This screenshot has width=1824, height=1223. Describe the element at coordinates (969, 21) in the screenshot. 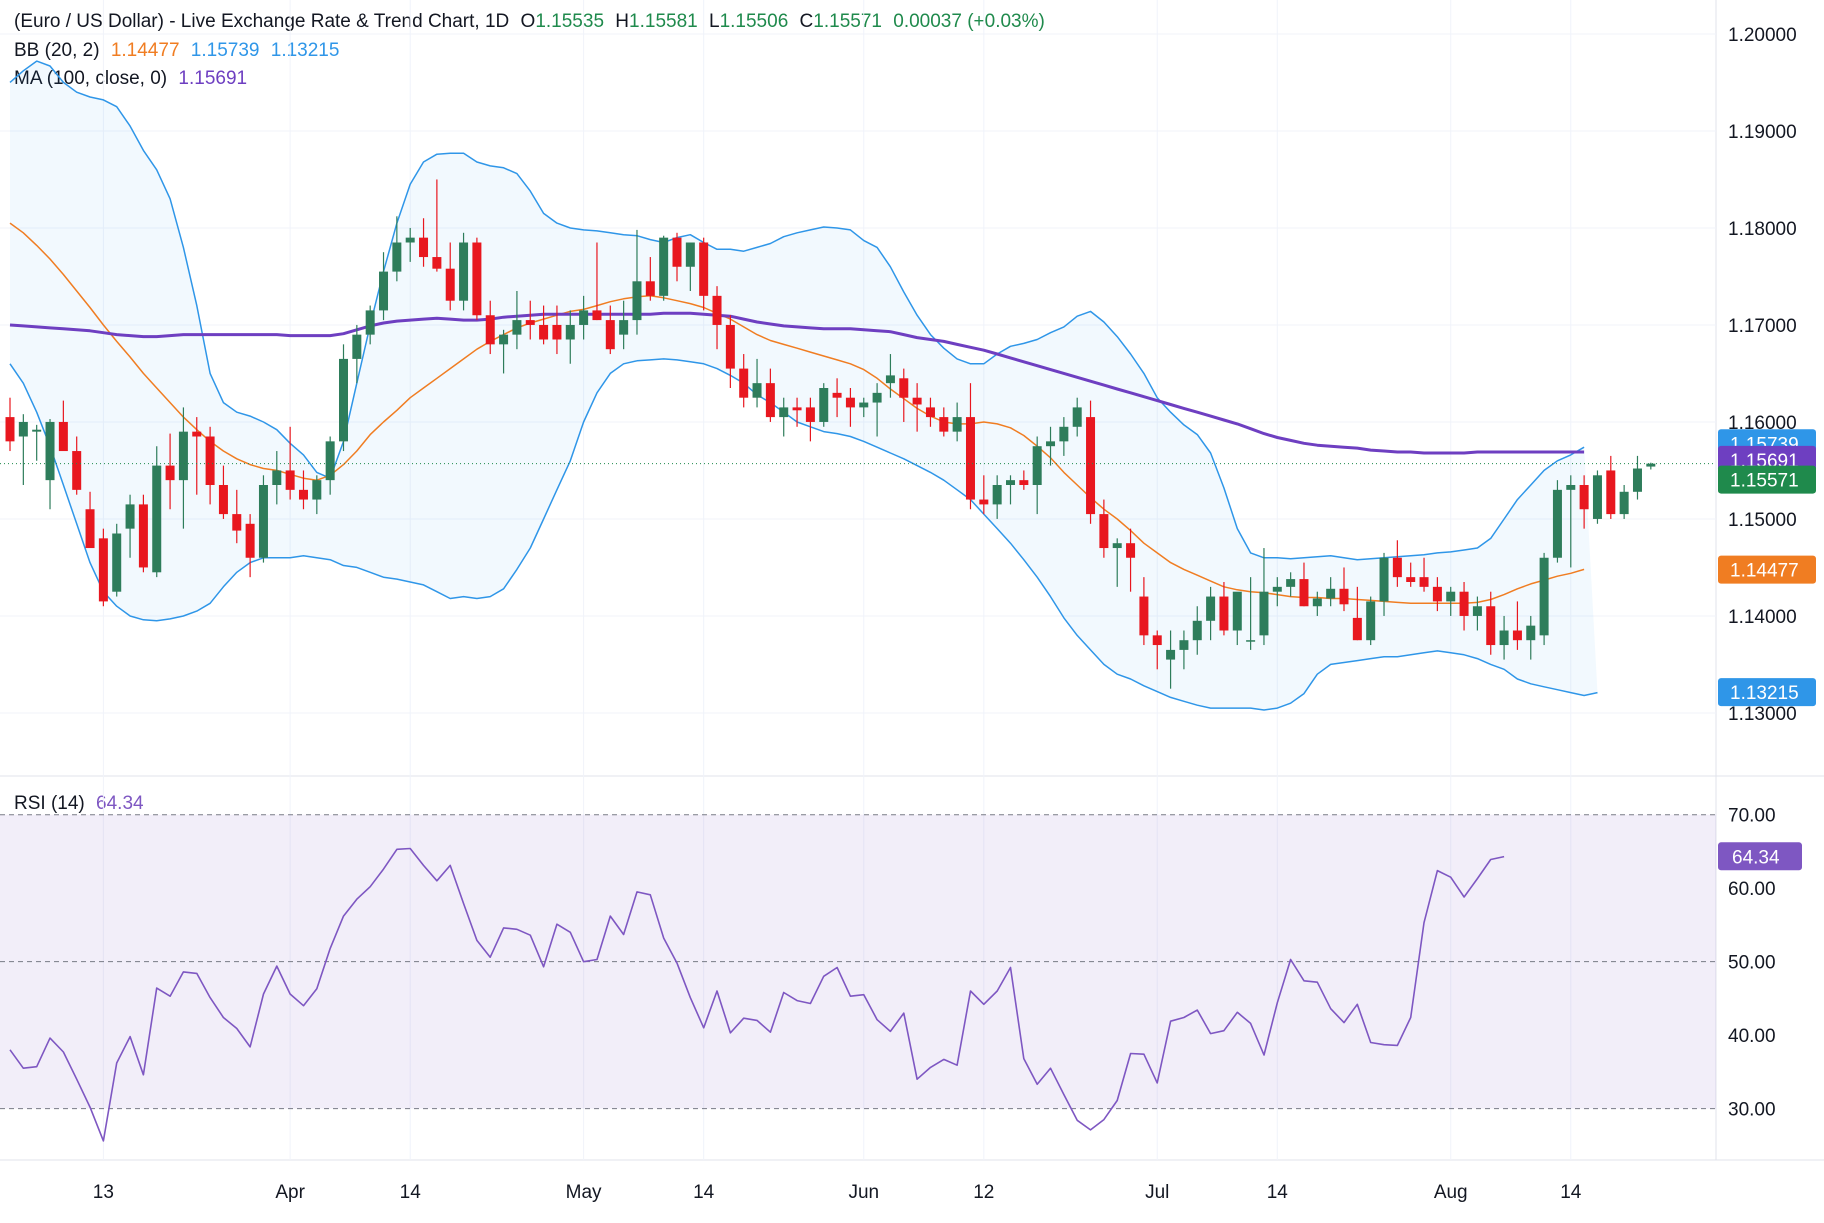

I see `ohlc-change: 0.00037 (+0.03%)` at that location.